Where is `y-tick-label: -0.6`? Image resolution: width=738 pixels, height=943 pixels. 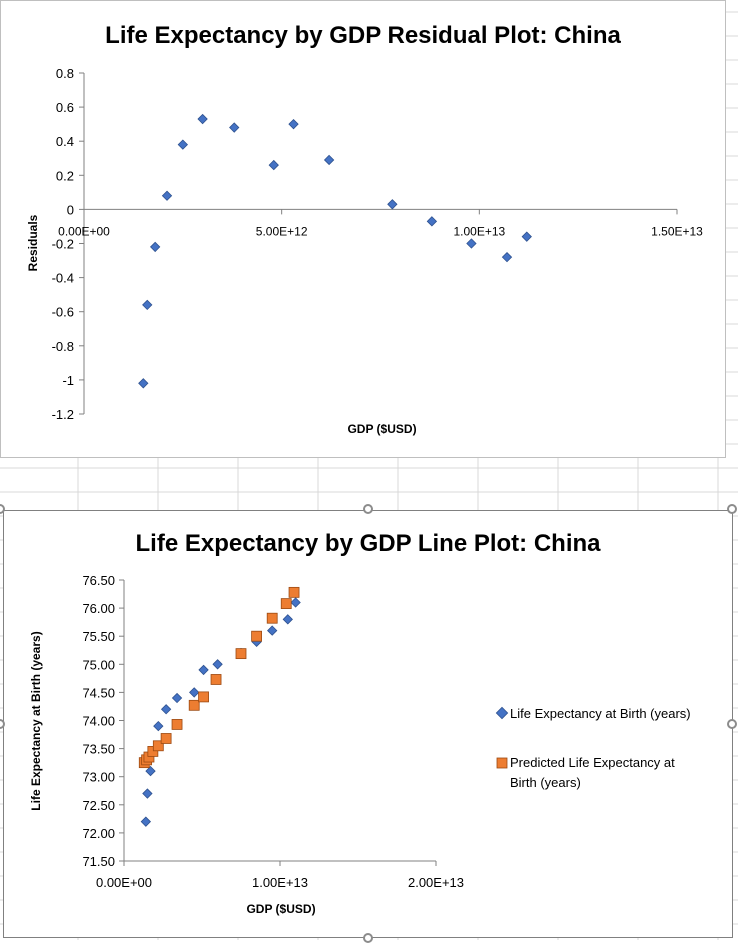 y-tick-label: -0.6 is located at coordinates (63, 312).